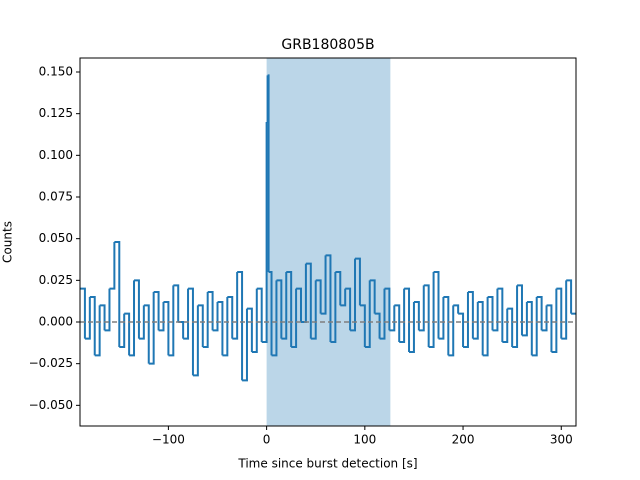 The image size is (640, 480). I want to click on highlight-span, so click(328, 242).